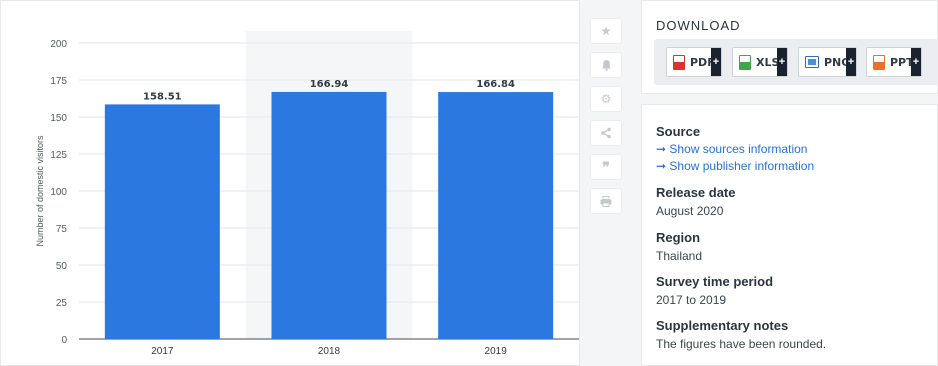  What do you see at coordinates (678, 237) in the screenshot?
I see `region-heading: Region` at bounding box center [678, 237].